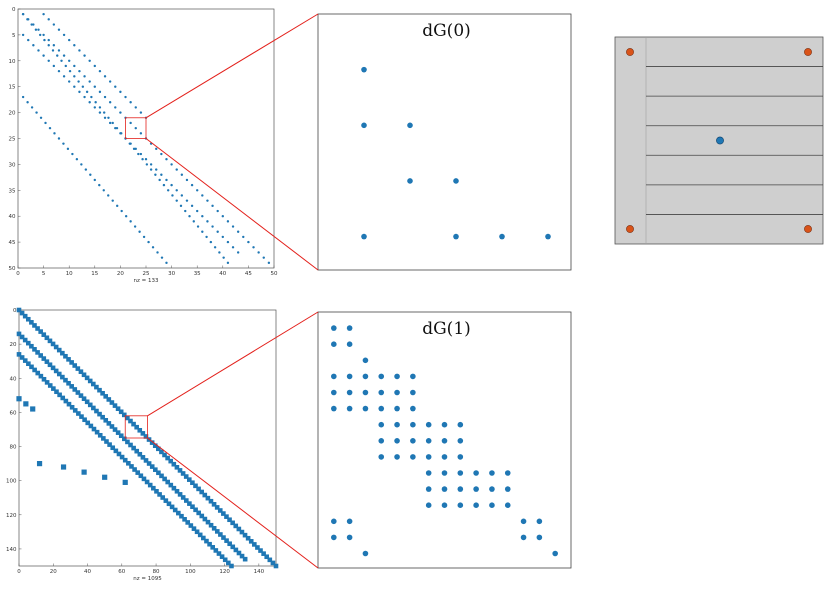 The image size is (831, 591). I want to click on y-tick-label: 35, so click(12, 191).